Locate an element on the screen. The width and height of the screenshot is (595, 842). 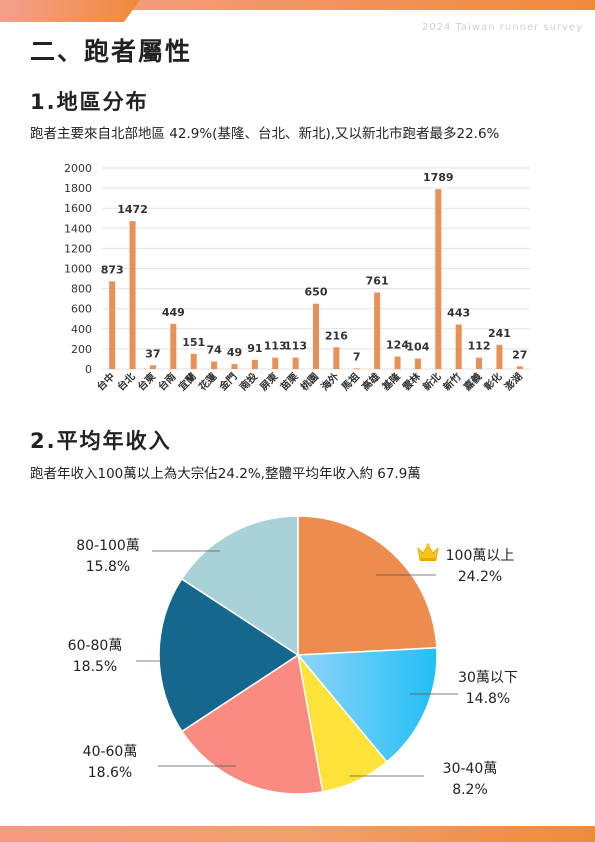
x-tick-label: 台中 is located at coordinates (105, 381).